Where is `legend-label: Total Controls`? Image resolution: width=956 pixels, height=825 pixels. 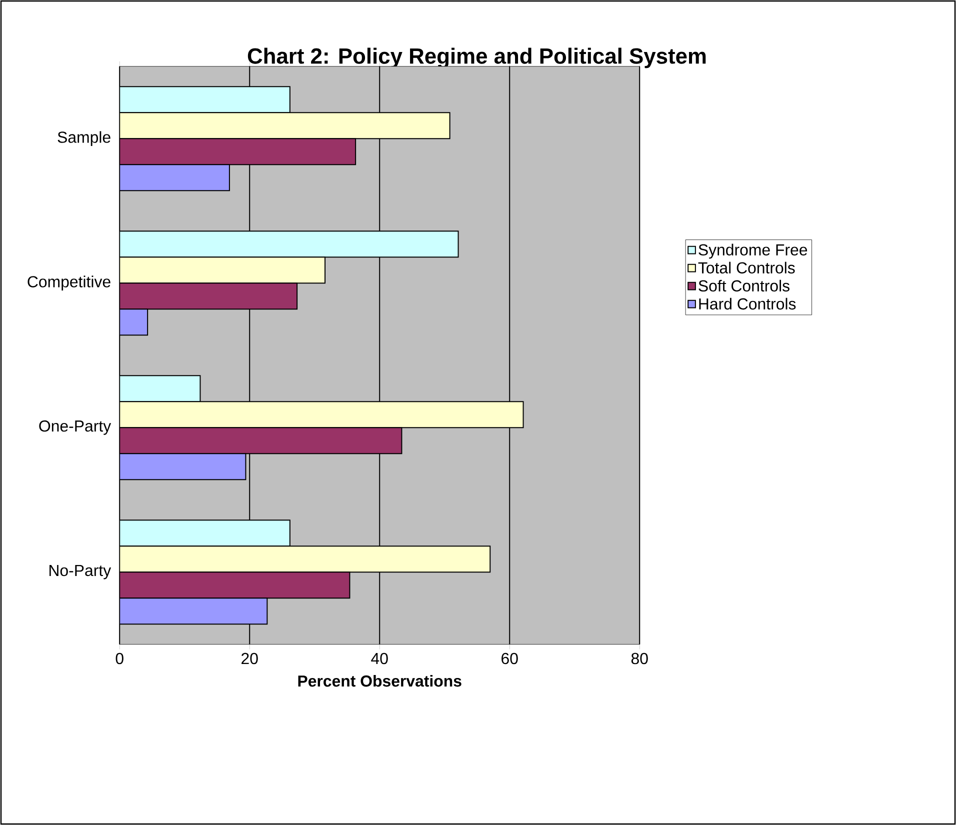
legend-label: Total Controls is located at coordinates (746, 268).